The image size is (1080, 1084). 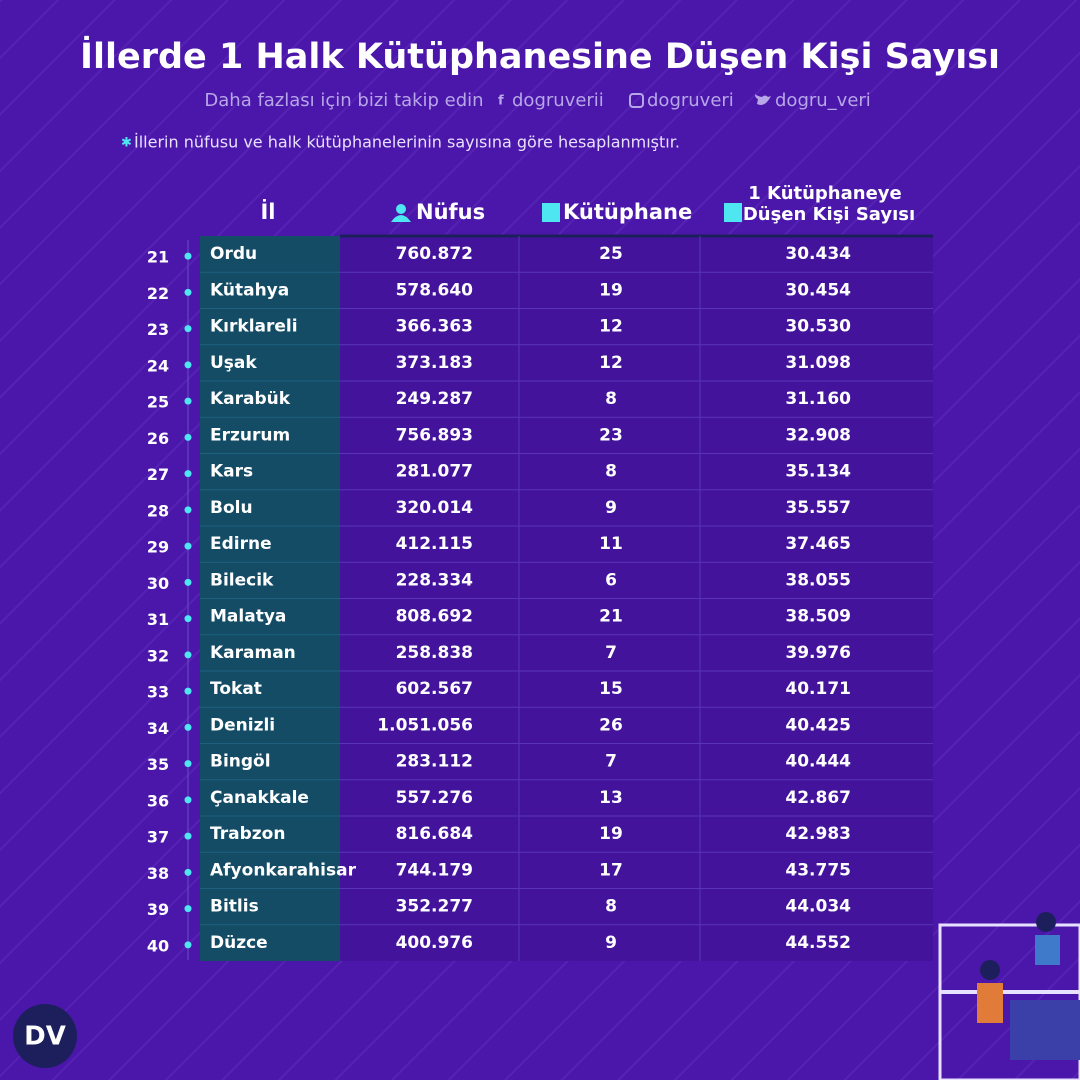 I want to click on province: Bilecik, so click(x=242, y=580).